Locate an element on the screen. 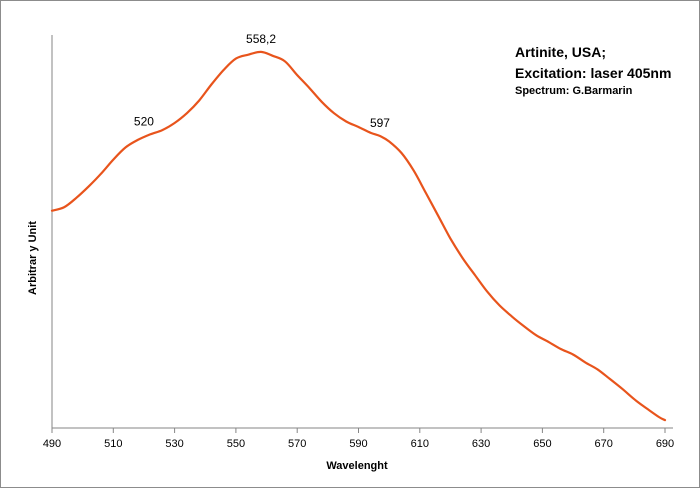  x-tick-label: 510 is located at coordinates (113, 444).